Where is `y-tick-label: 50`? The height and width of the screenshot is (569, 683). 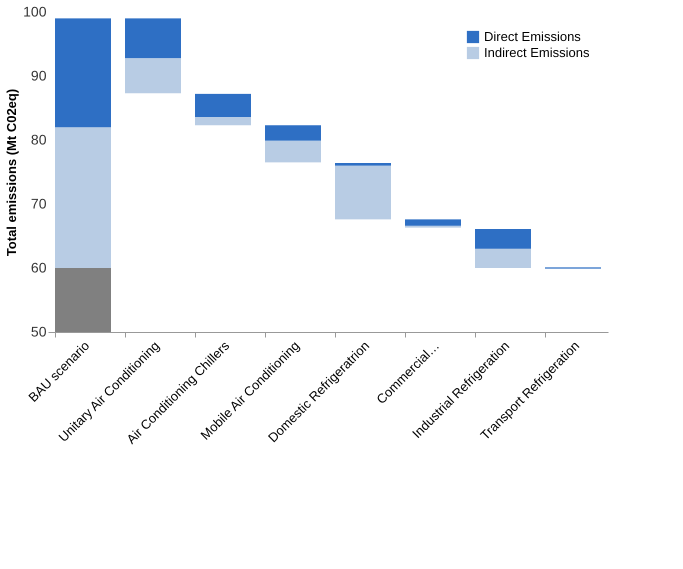 y-tick-label: 50 is located at coordinates (38, 332).